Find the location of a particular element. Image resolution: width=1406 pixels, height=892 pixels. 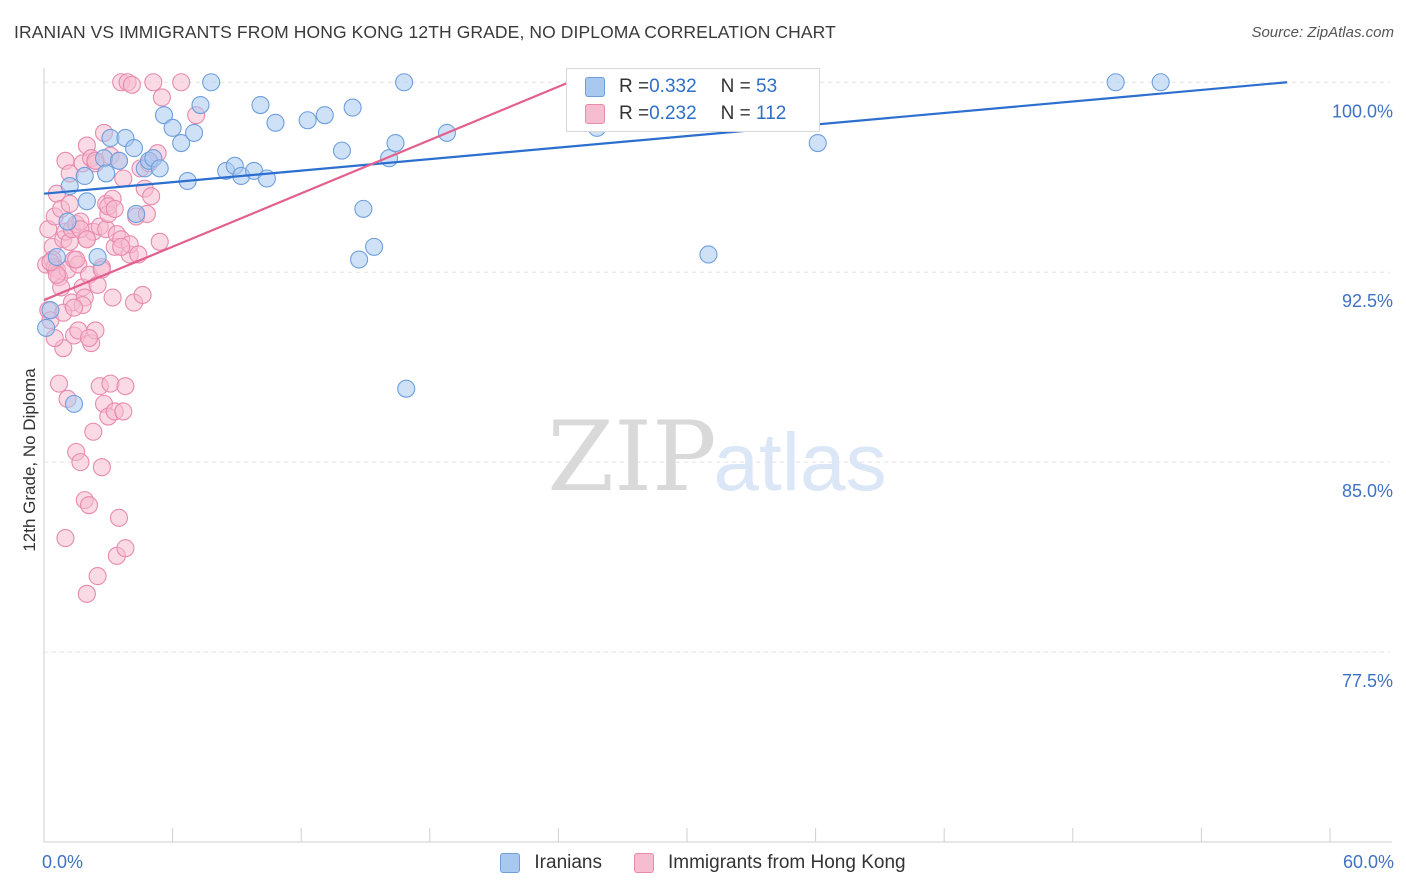

series-legend: Iranians Immigrants from Hong Kong is located at coordinates (703, 863).